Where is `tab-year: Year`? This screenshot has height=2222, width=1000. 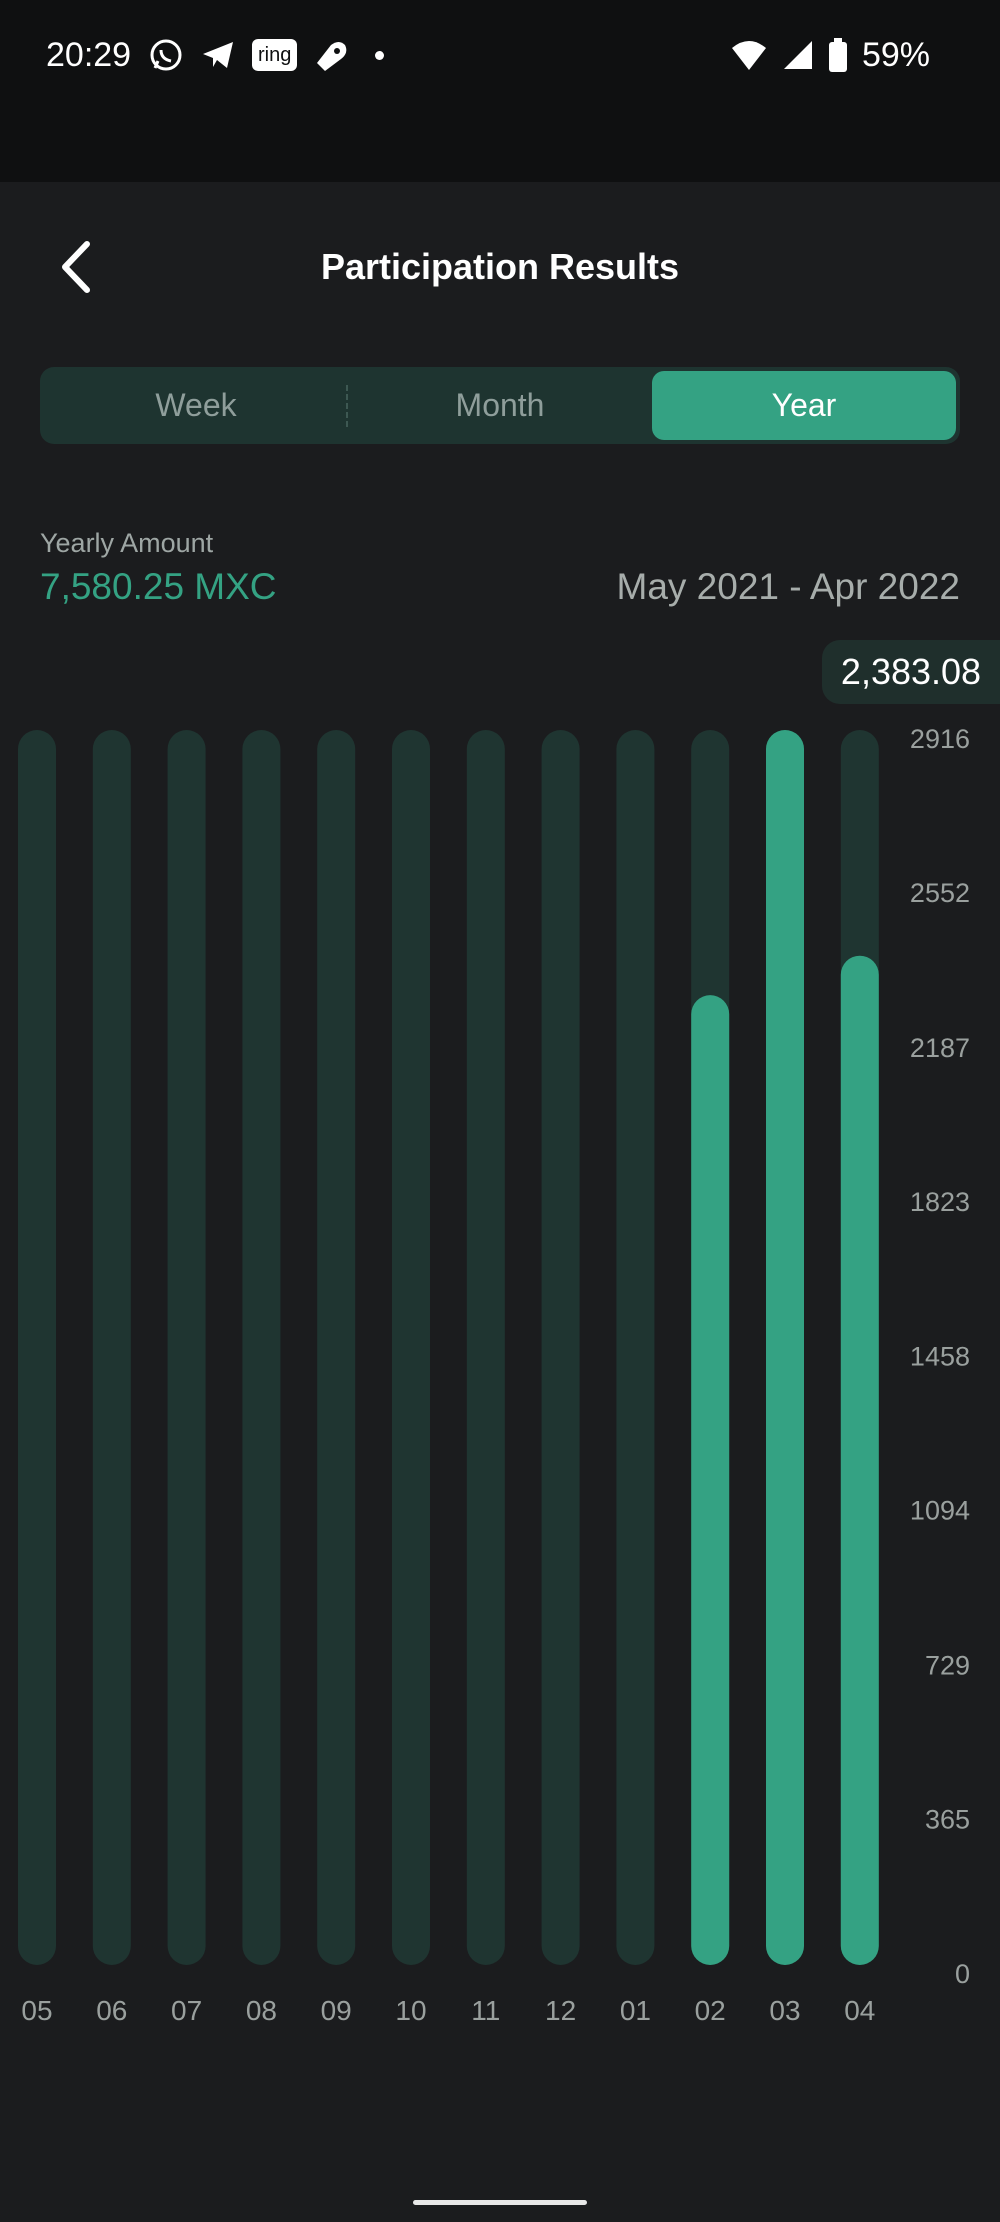
tab-year: Year is located at coordinates (804, 405).